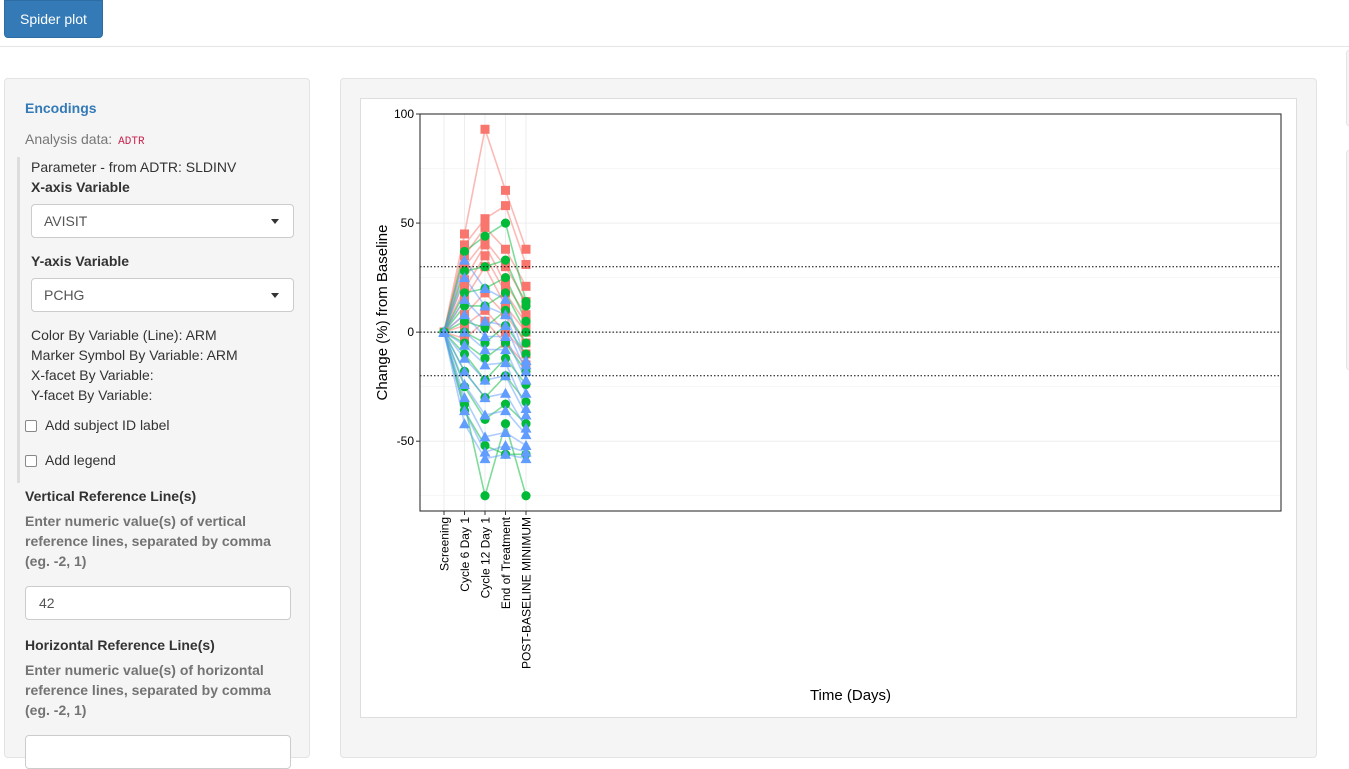 The image size is (1349, 769). I want to click on analysis-dataset-code: ADTR, so click(131, 142).